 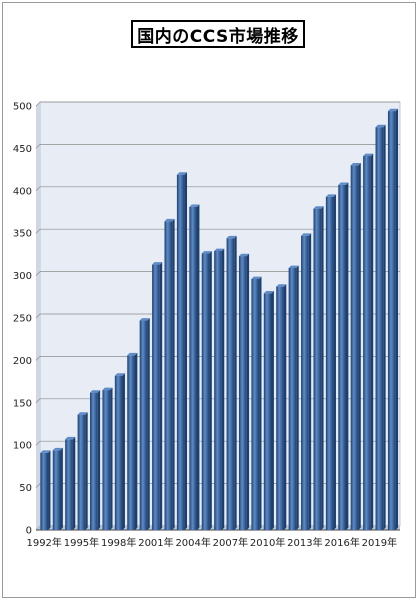 What do you see at coordinates (43, 542) in the screenshot?
I see `x-tick-label: 1992年` at bounding box center [43, 542].